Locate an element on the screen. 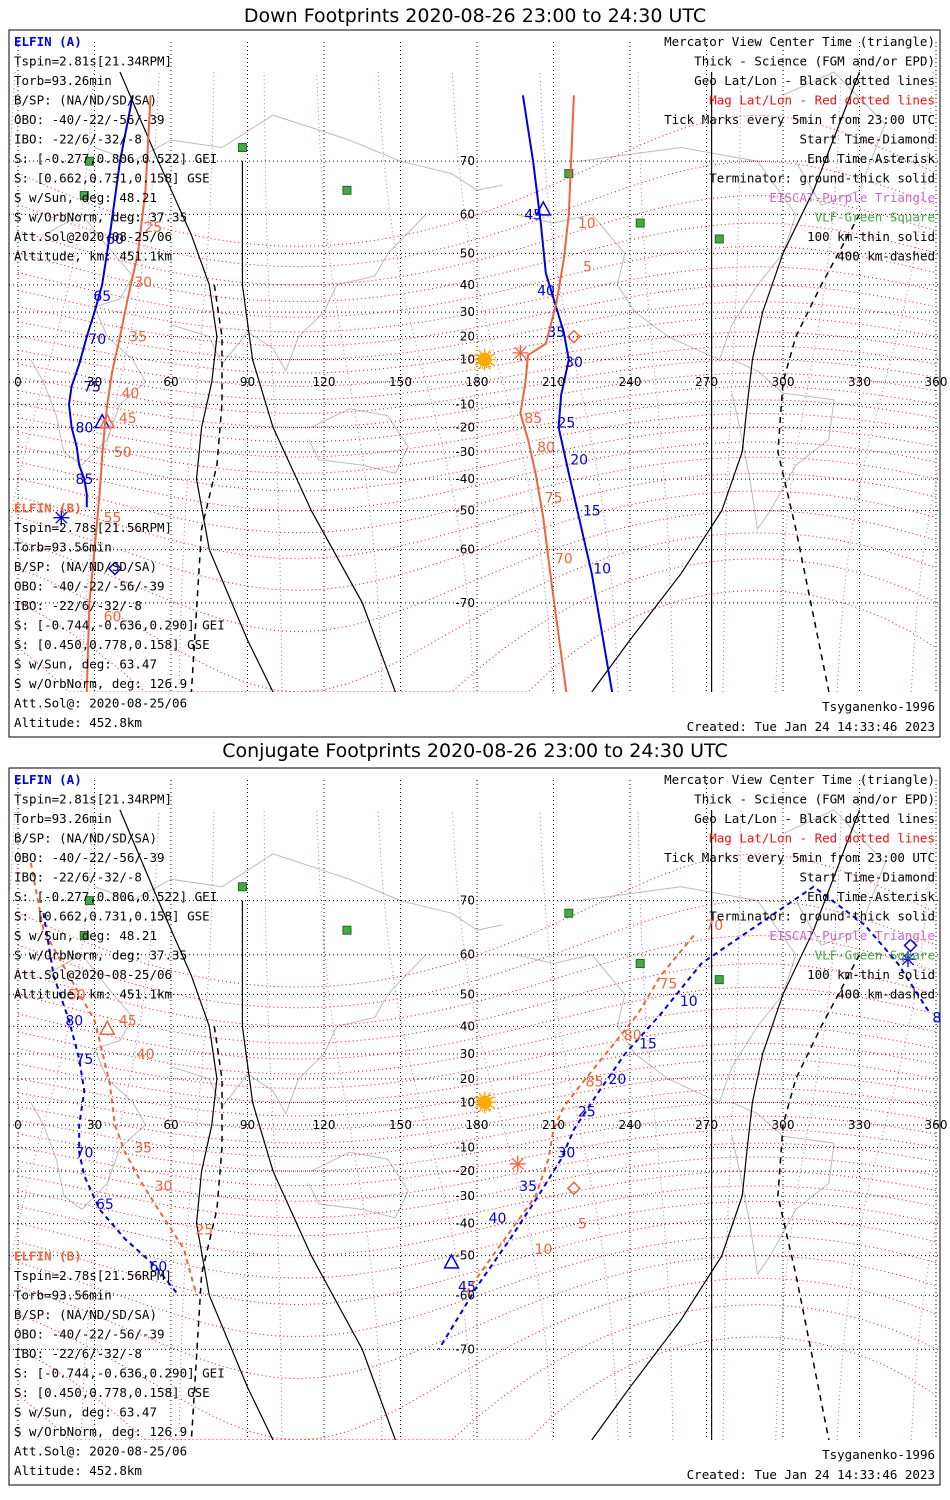  tick-label: 45 is located at coordinates (128, 1021).